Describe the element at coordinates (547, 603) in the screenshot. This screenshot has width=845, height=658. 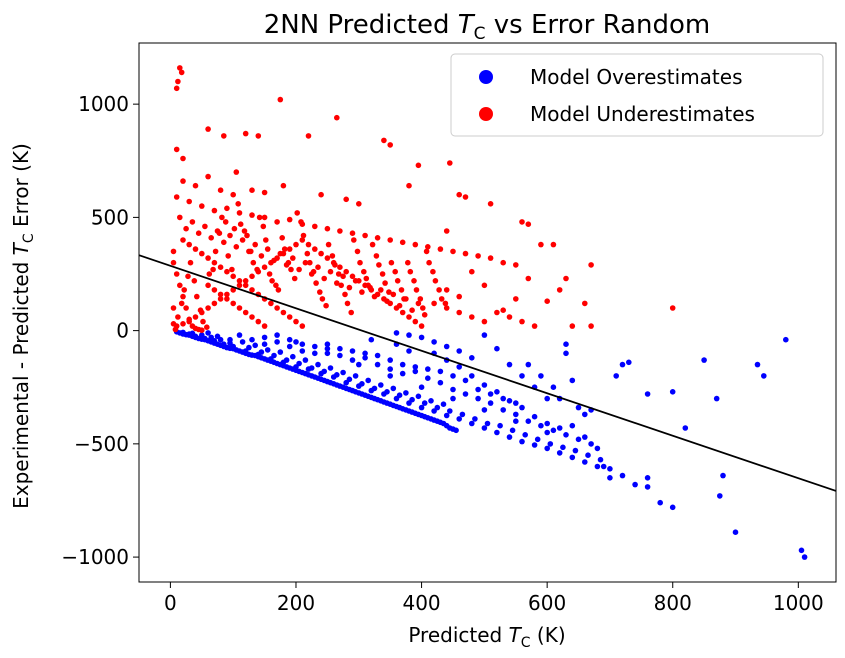
I see `x-tick-label: 600` at that location.